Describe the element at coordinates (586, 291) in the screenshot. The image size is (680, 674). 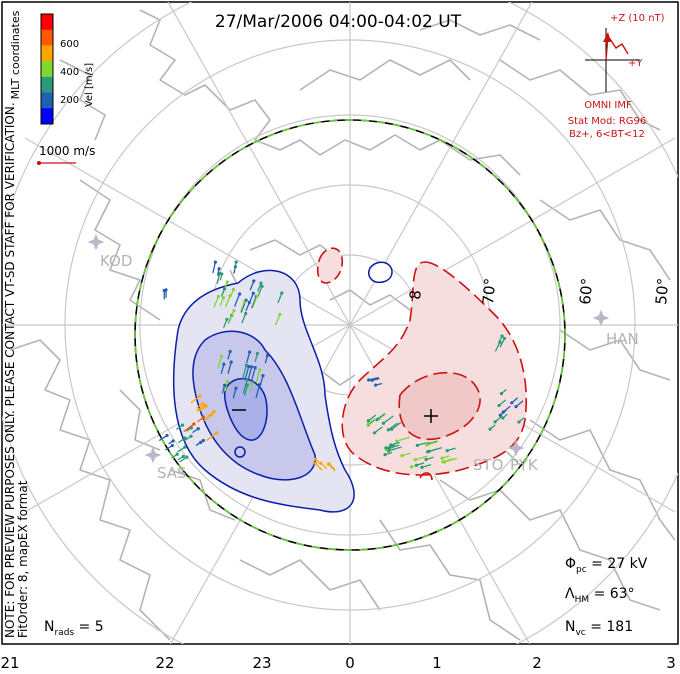
I see `lat-label-60: 60°` at that location.